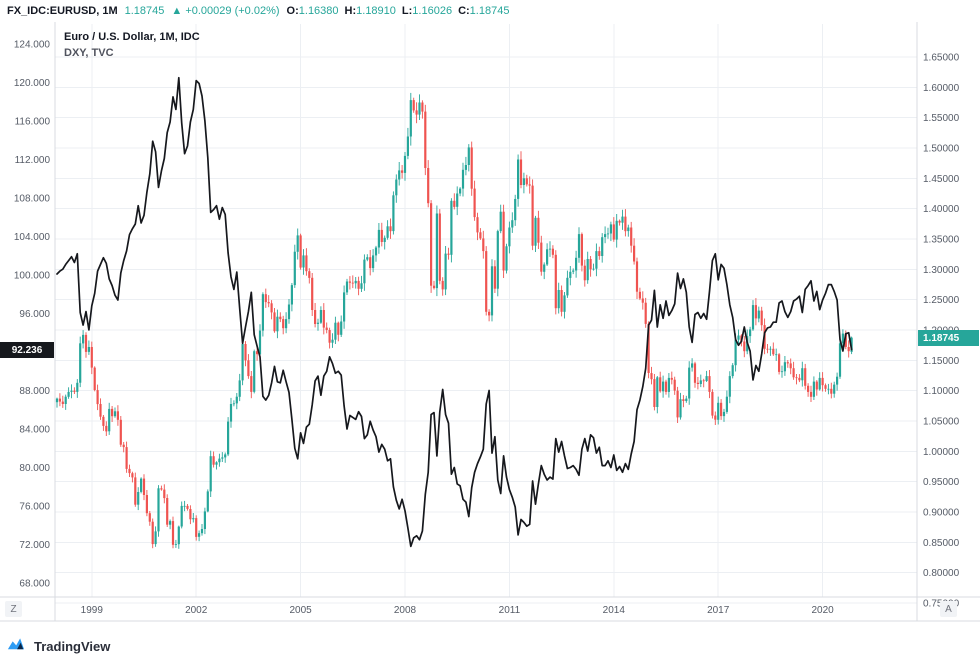  What do you see at coordinates (941, 391) in the screenshot?
I see `svg-text: 1.10000` at bounding box center [941, 391].